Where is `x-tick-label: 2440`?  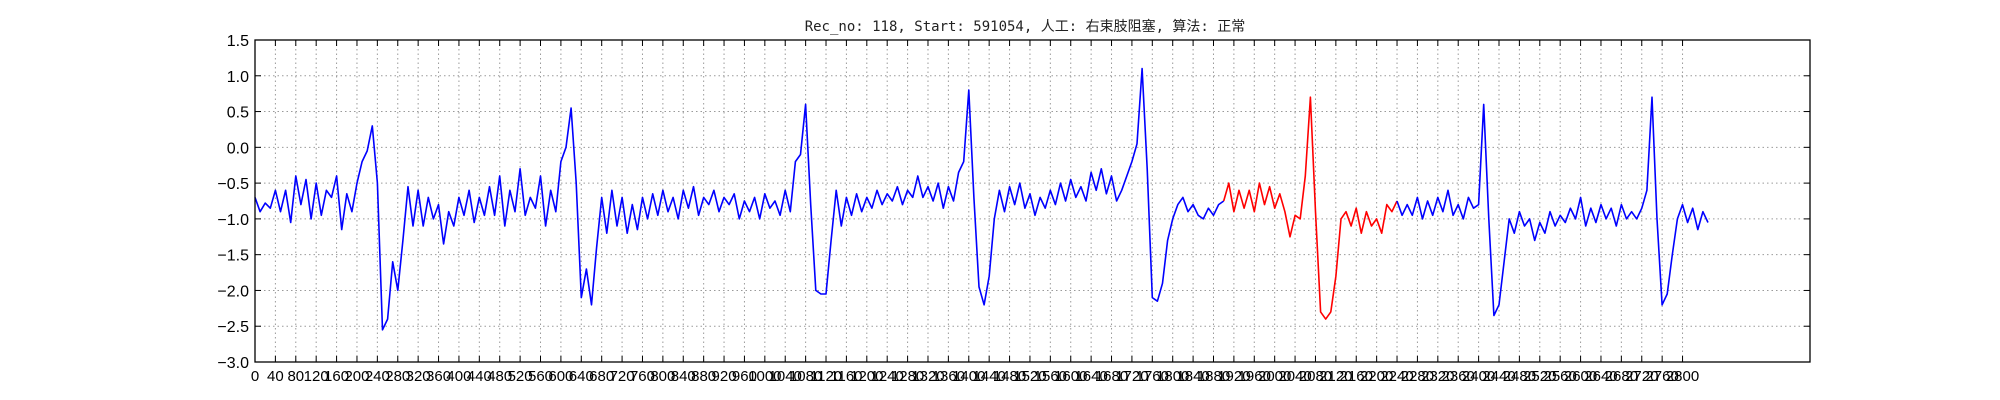
x-tick-label: 2440 is located at coordinates (1498, 376).